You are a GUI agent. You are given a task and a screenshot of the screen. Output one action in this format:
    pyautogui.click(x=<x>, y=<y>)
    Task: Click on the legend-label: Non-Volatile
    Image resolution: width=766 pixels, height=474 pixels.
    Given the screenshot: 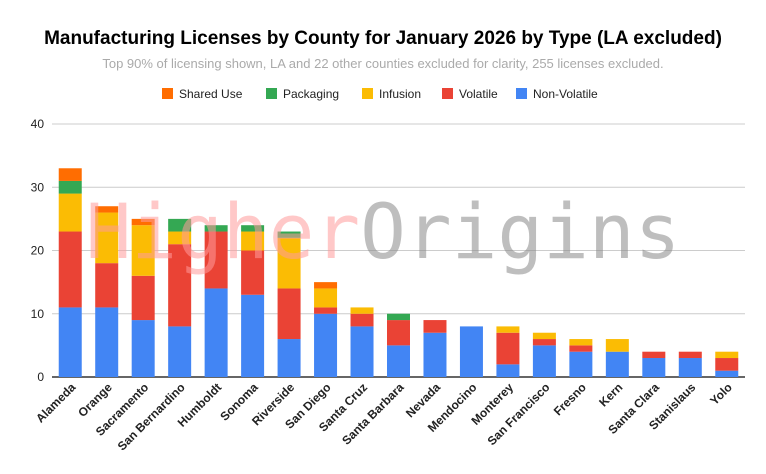 What is the action you would take?
    pyautogui.click(x=565, y=94)
    